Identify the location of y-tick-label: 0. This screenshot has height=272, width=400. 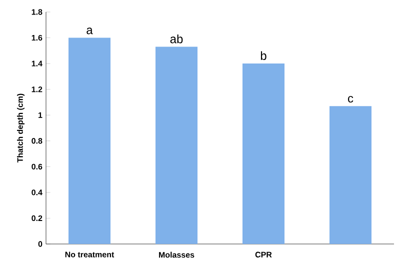
(40, 244).